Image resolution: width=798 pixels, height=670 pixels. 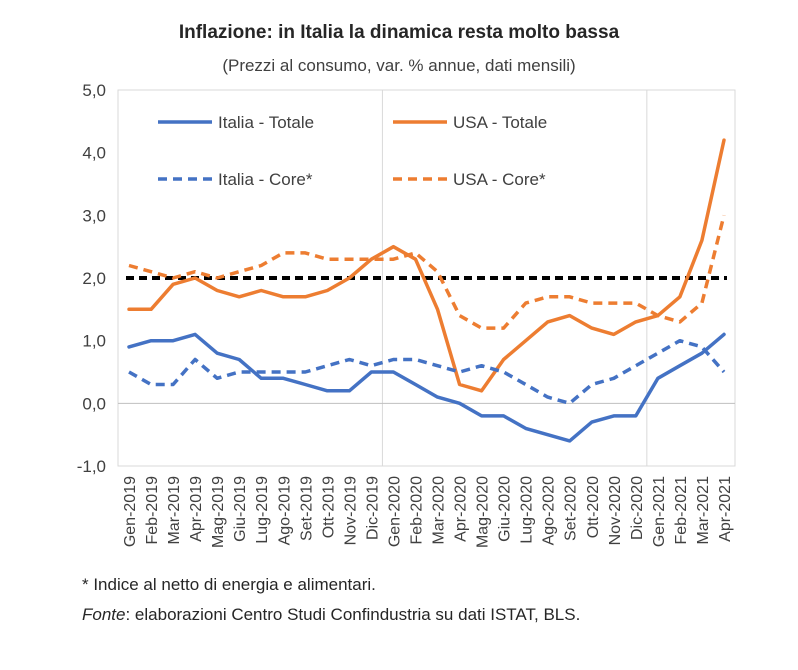 I want to click on x-tick-label: Nov-2019, so click(x=350, y=510).